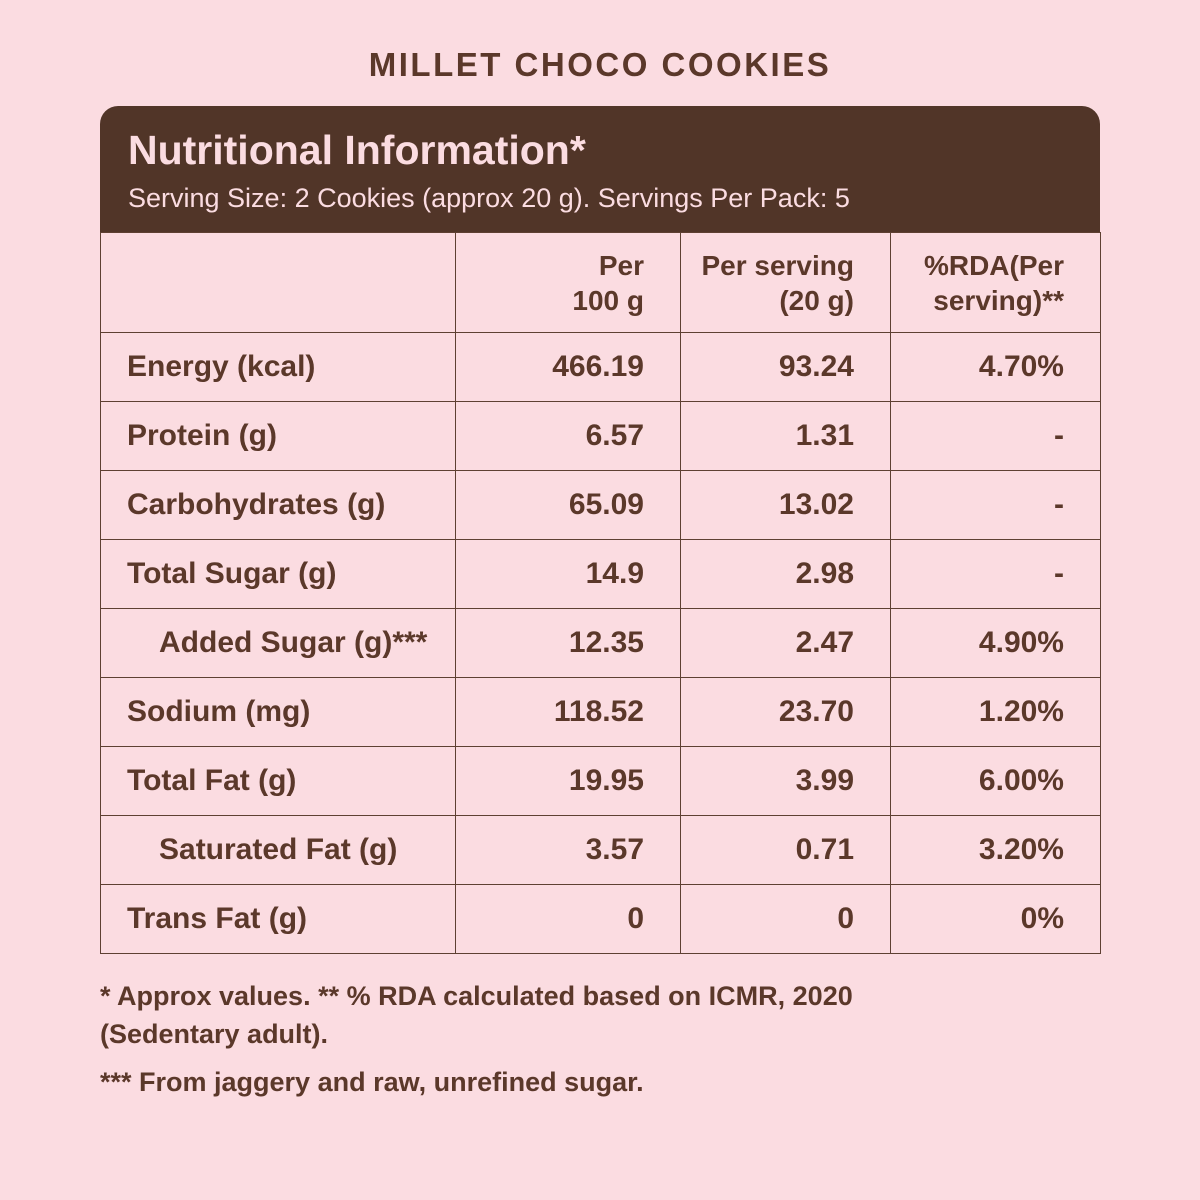  Describe the element at coordinates (785, 367) in the screenshot. I see `value-per-serving: 93.24` at that location.